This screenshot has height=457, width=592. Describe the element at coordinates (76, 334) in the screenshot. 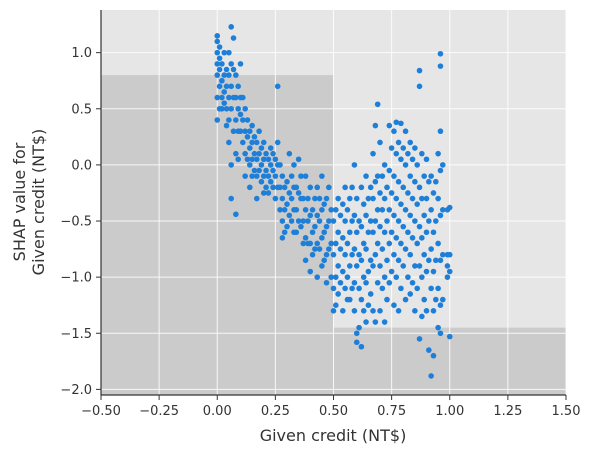

I see `y-tick-label: −1.5` at that location.